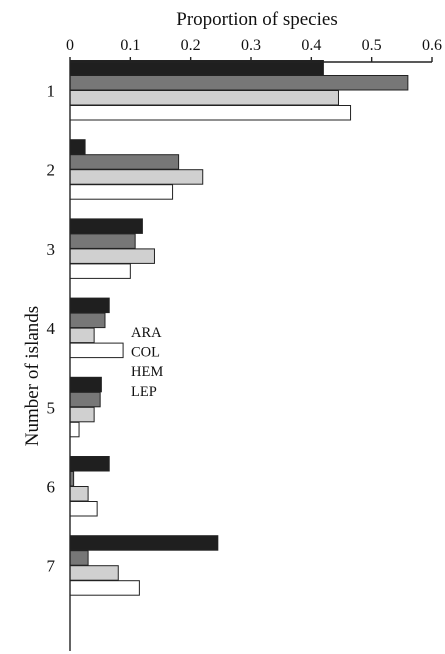 The width and height of the screenshot is (445, 654). What do you see at coordinates (32, 376) in the screenshot?
I see `y-axis-title: Number of islands` at bounding box center [32, 376].